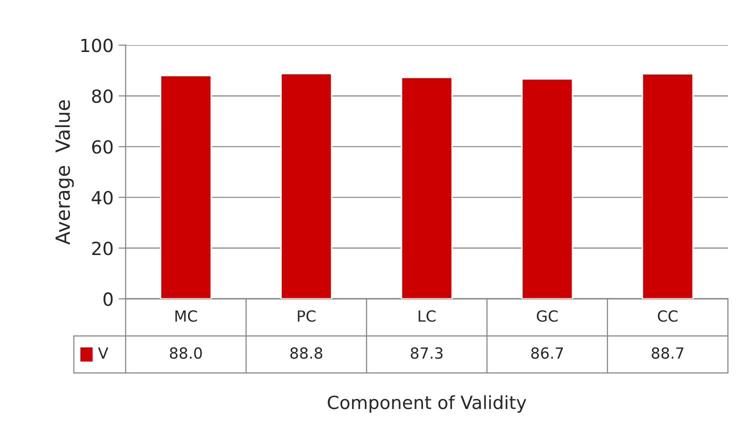 The width and height of the screenshot is (739, 430). I want to click on y-tick-label: 40, so click(102, 197).